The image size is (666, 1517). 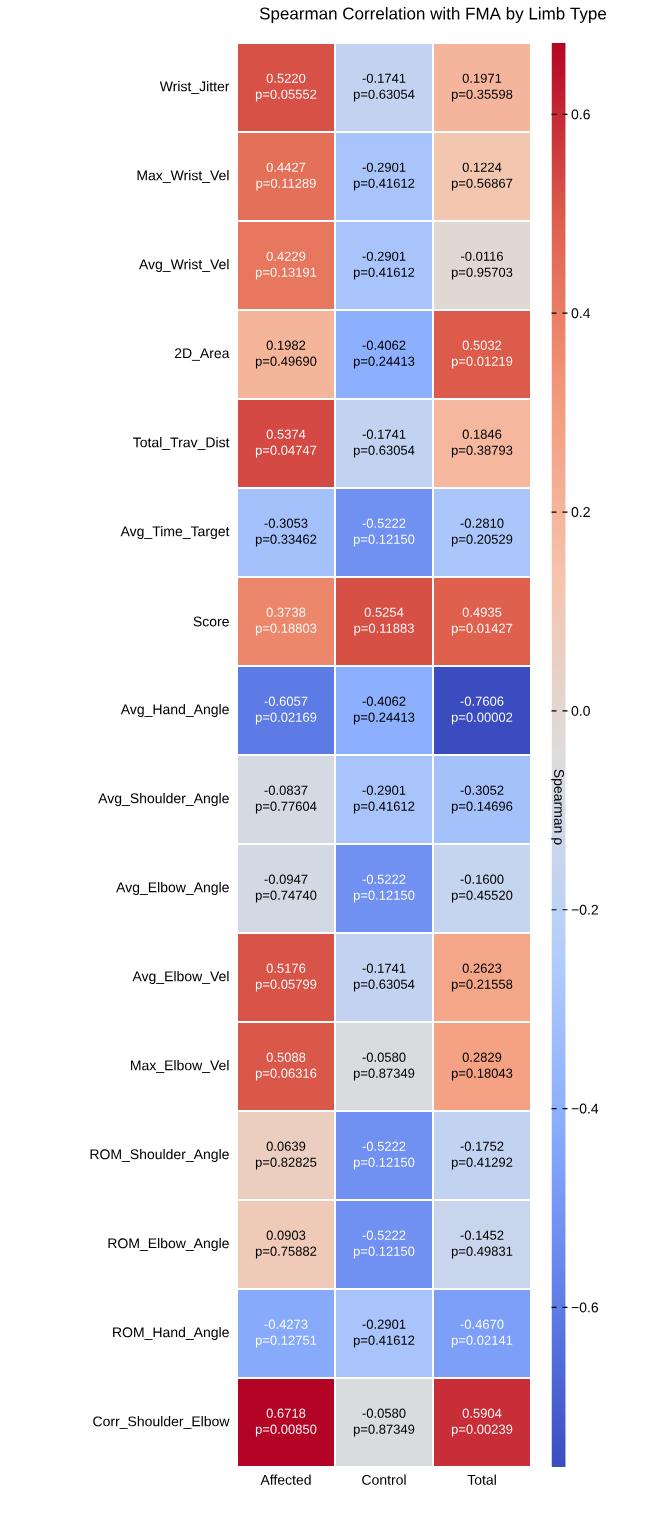 I want to click on data-label: 0.1982 p=0.49690, so click(x=286, y=354).